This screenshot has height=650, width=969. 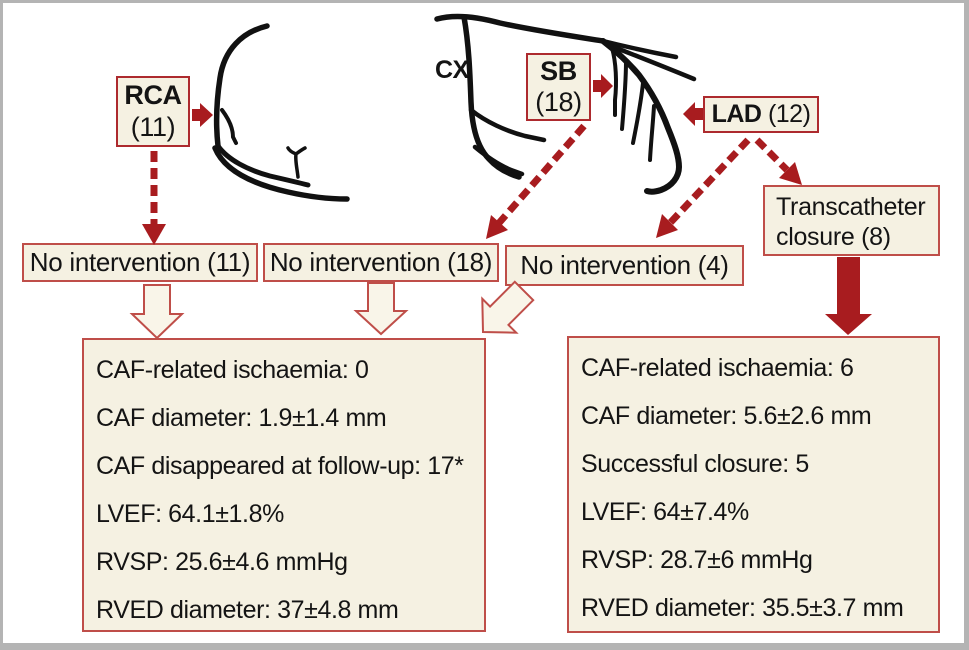 I want to click on outcome-line: LVEF: 64±7.4%, so click(x=665, y=512).